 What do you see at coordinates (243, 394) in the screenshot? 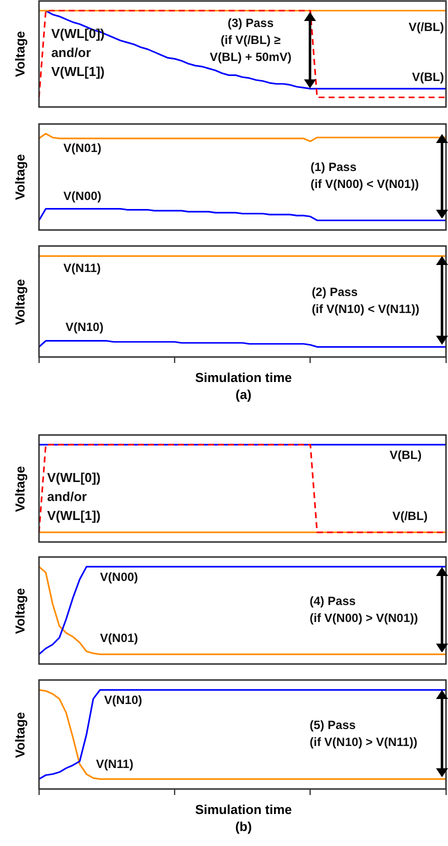
I see `text: (a)` at bounding box center [243, 394].